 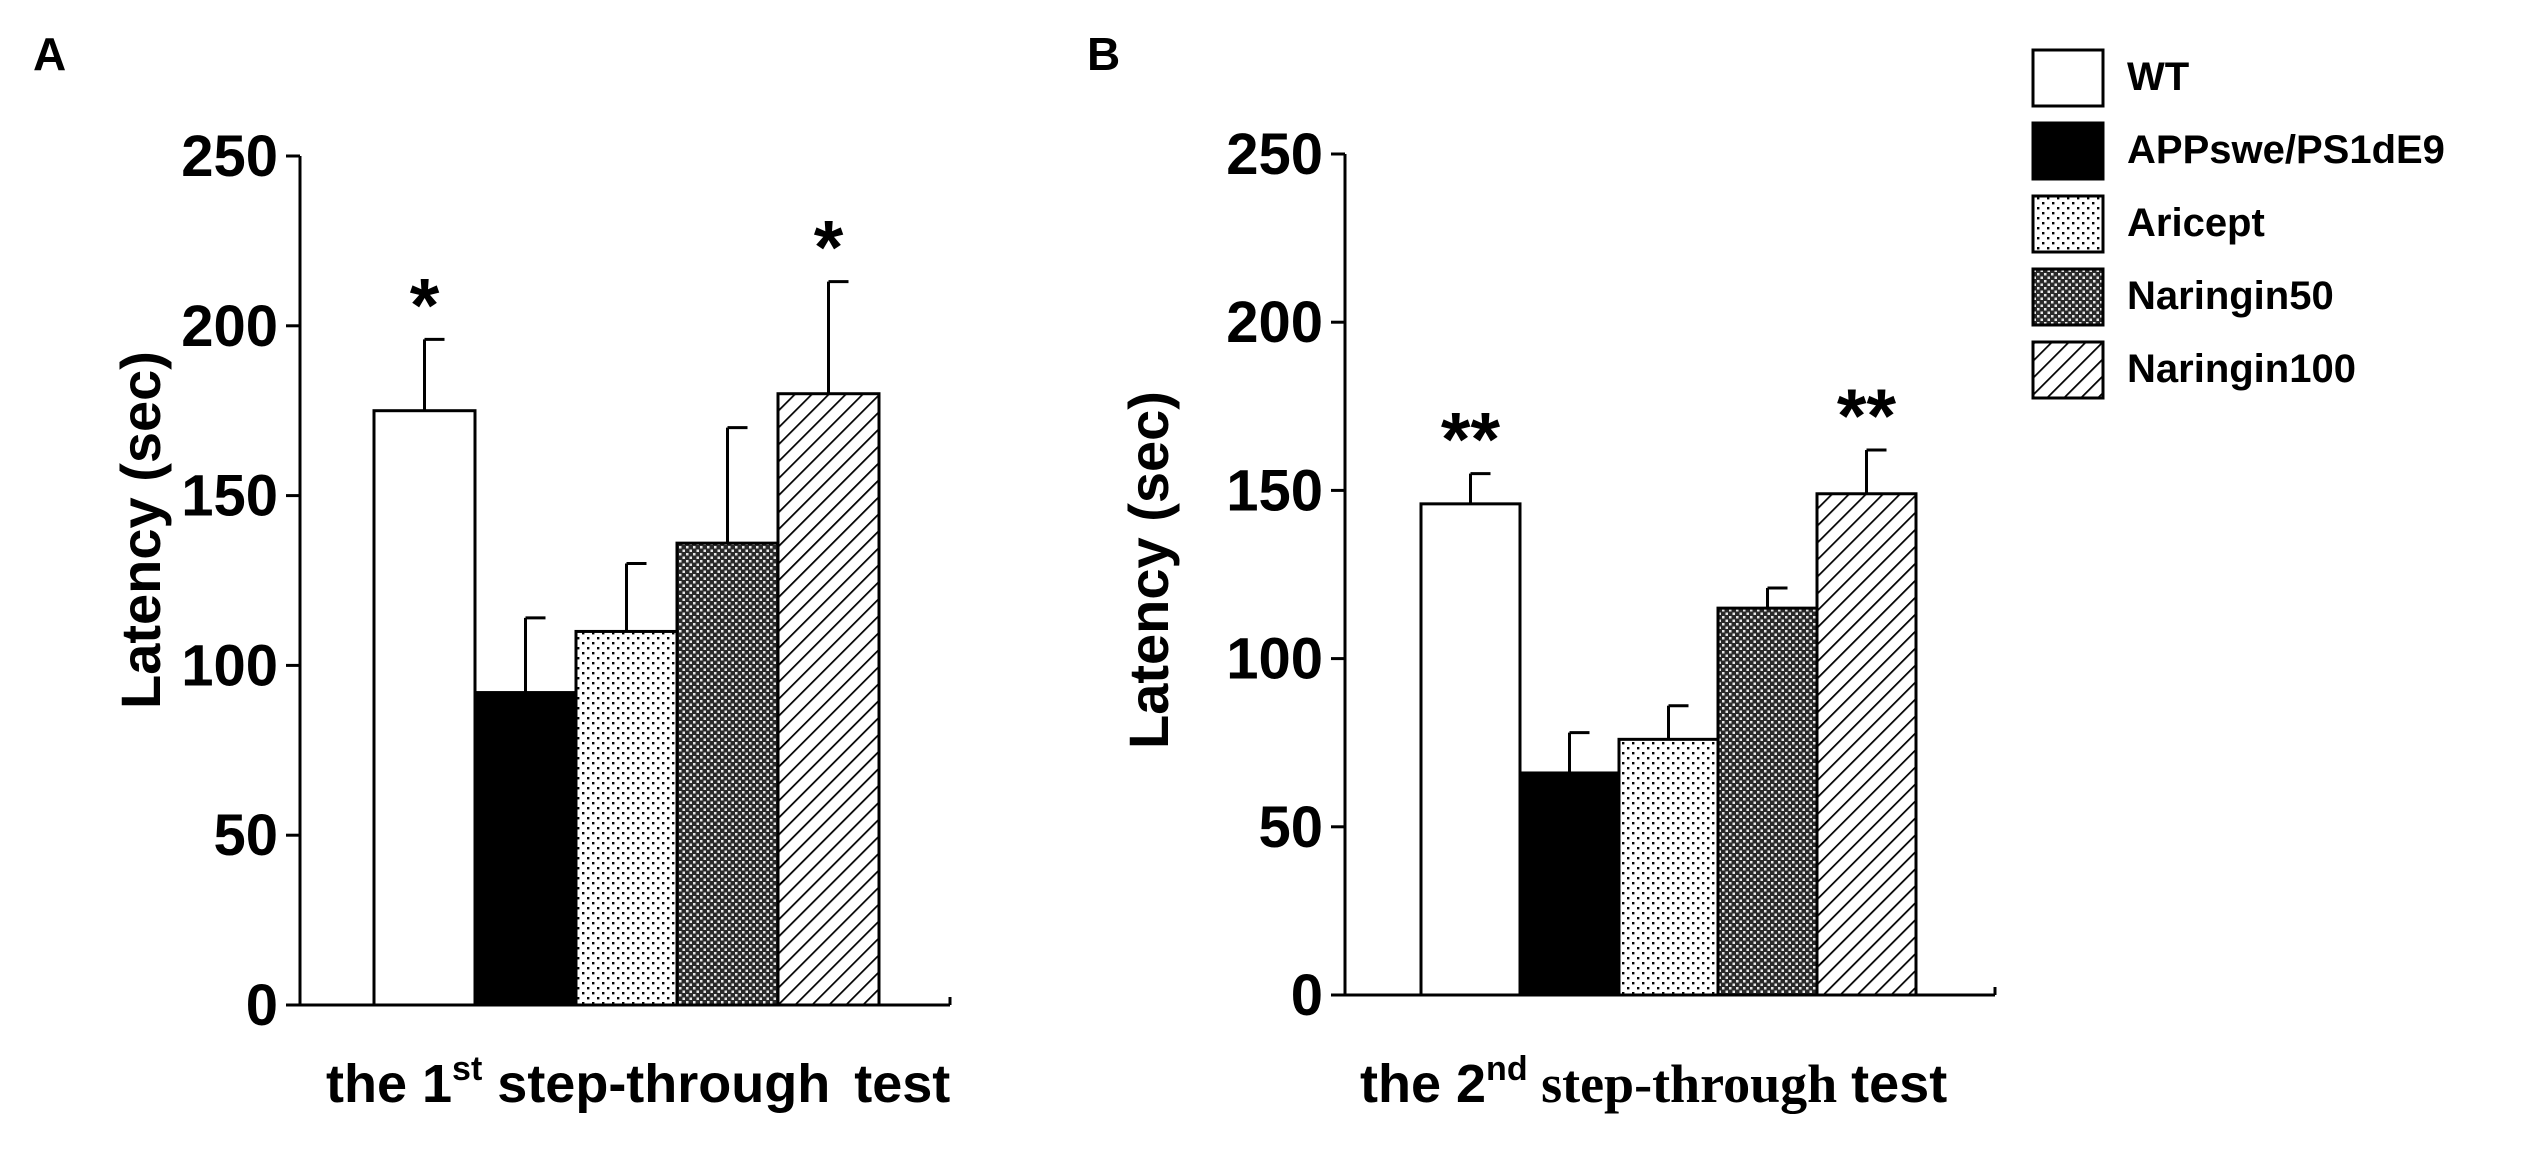 What do you see at coordinates (1423, 1084) in the screenshot?
I see `panel-b-x-label-prefix: the 2` at bounding box center [1423, 1084].